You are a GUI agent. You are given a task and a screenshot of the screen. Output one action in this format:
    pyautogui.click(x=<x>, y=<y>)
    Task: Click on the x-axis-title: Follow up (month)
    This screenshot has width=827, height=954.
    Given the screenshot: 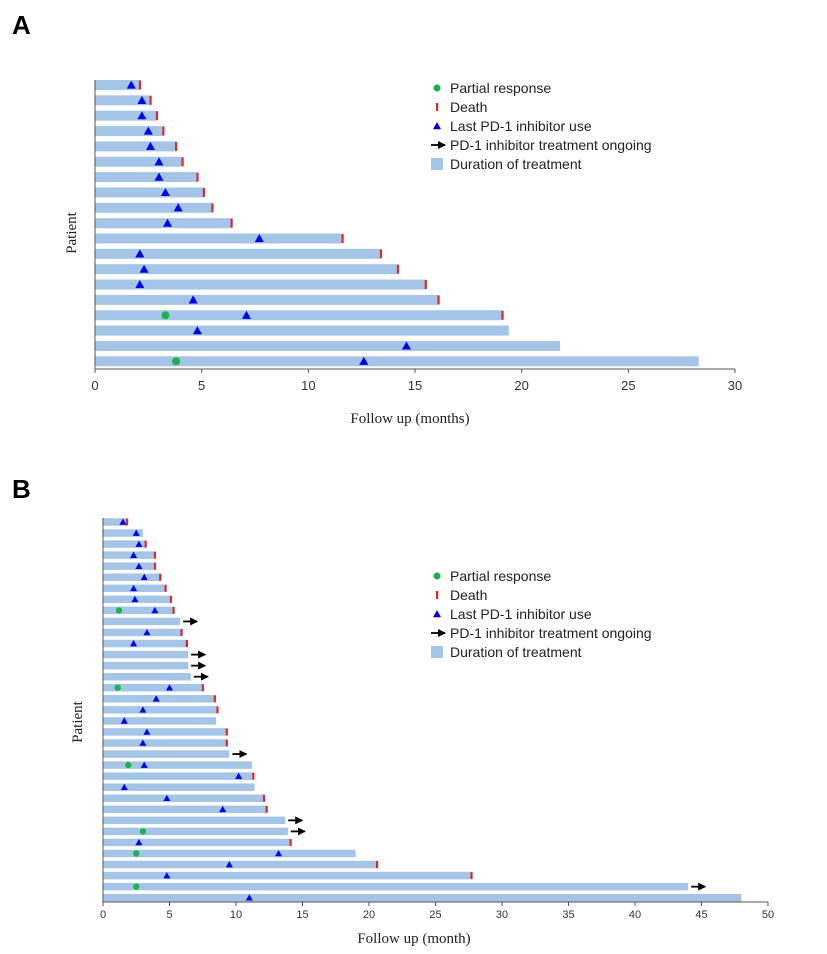 What is the action you would take?
    pyautogui.click(x=413, y=939)
    